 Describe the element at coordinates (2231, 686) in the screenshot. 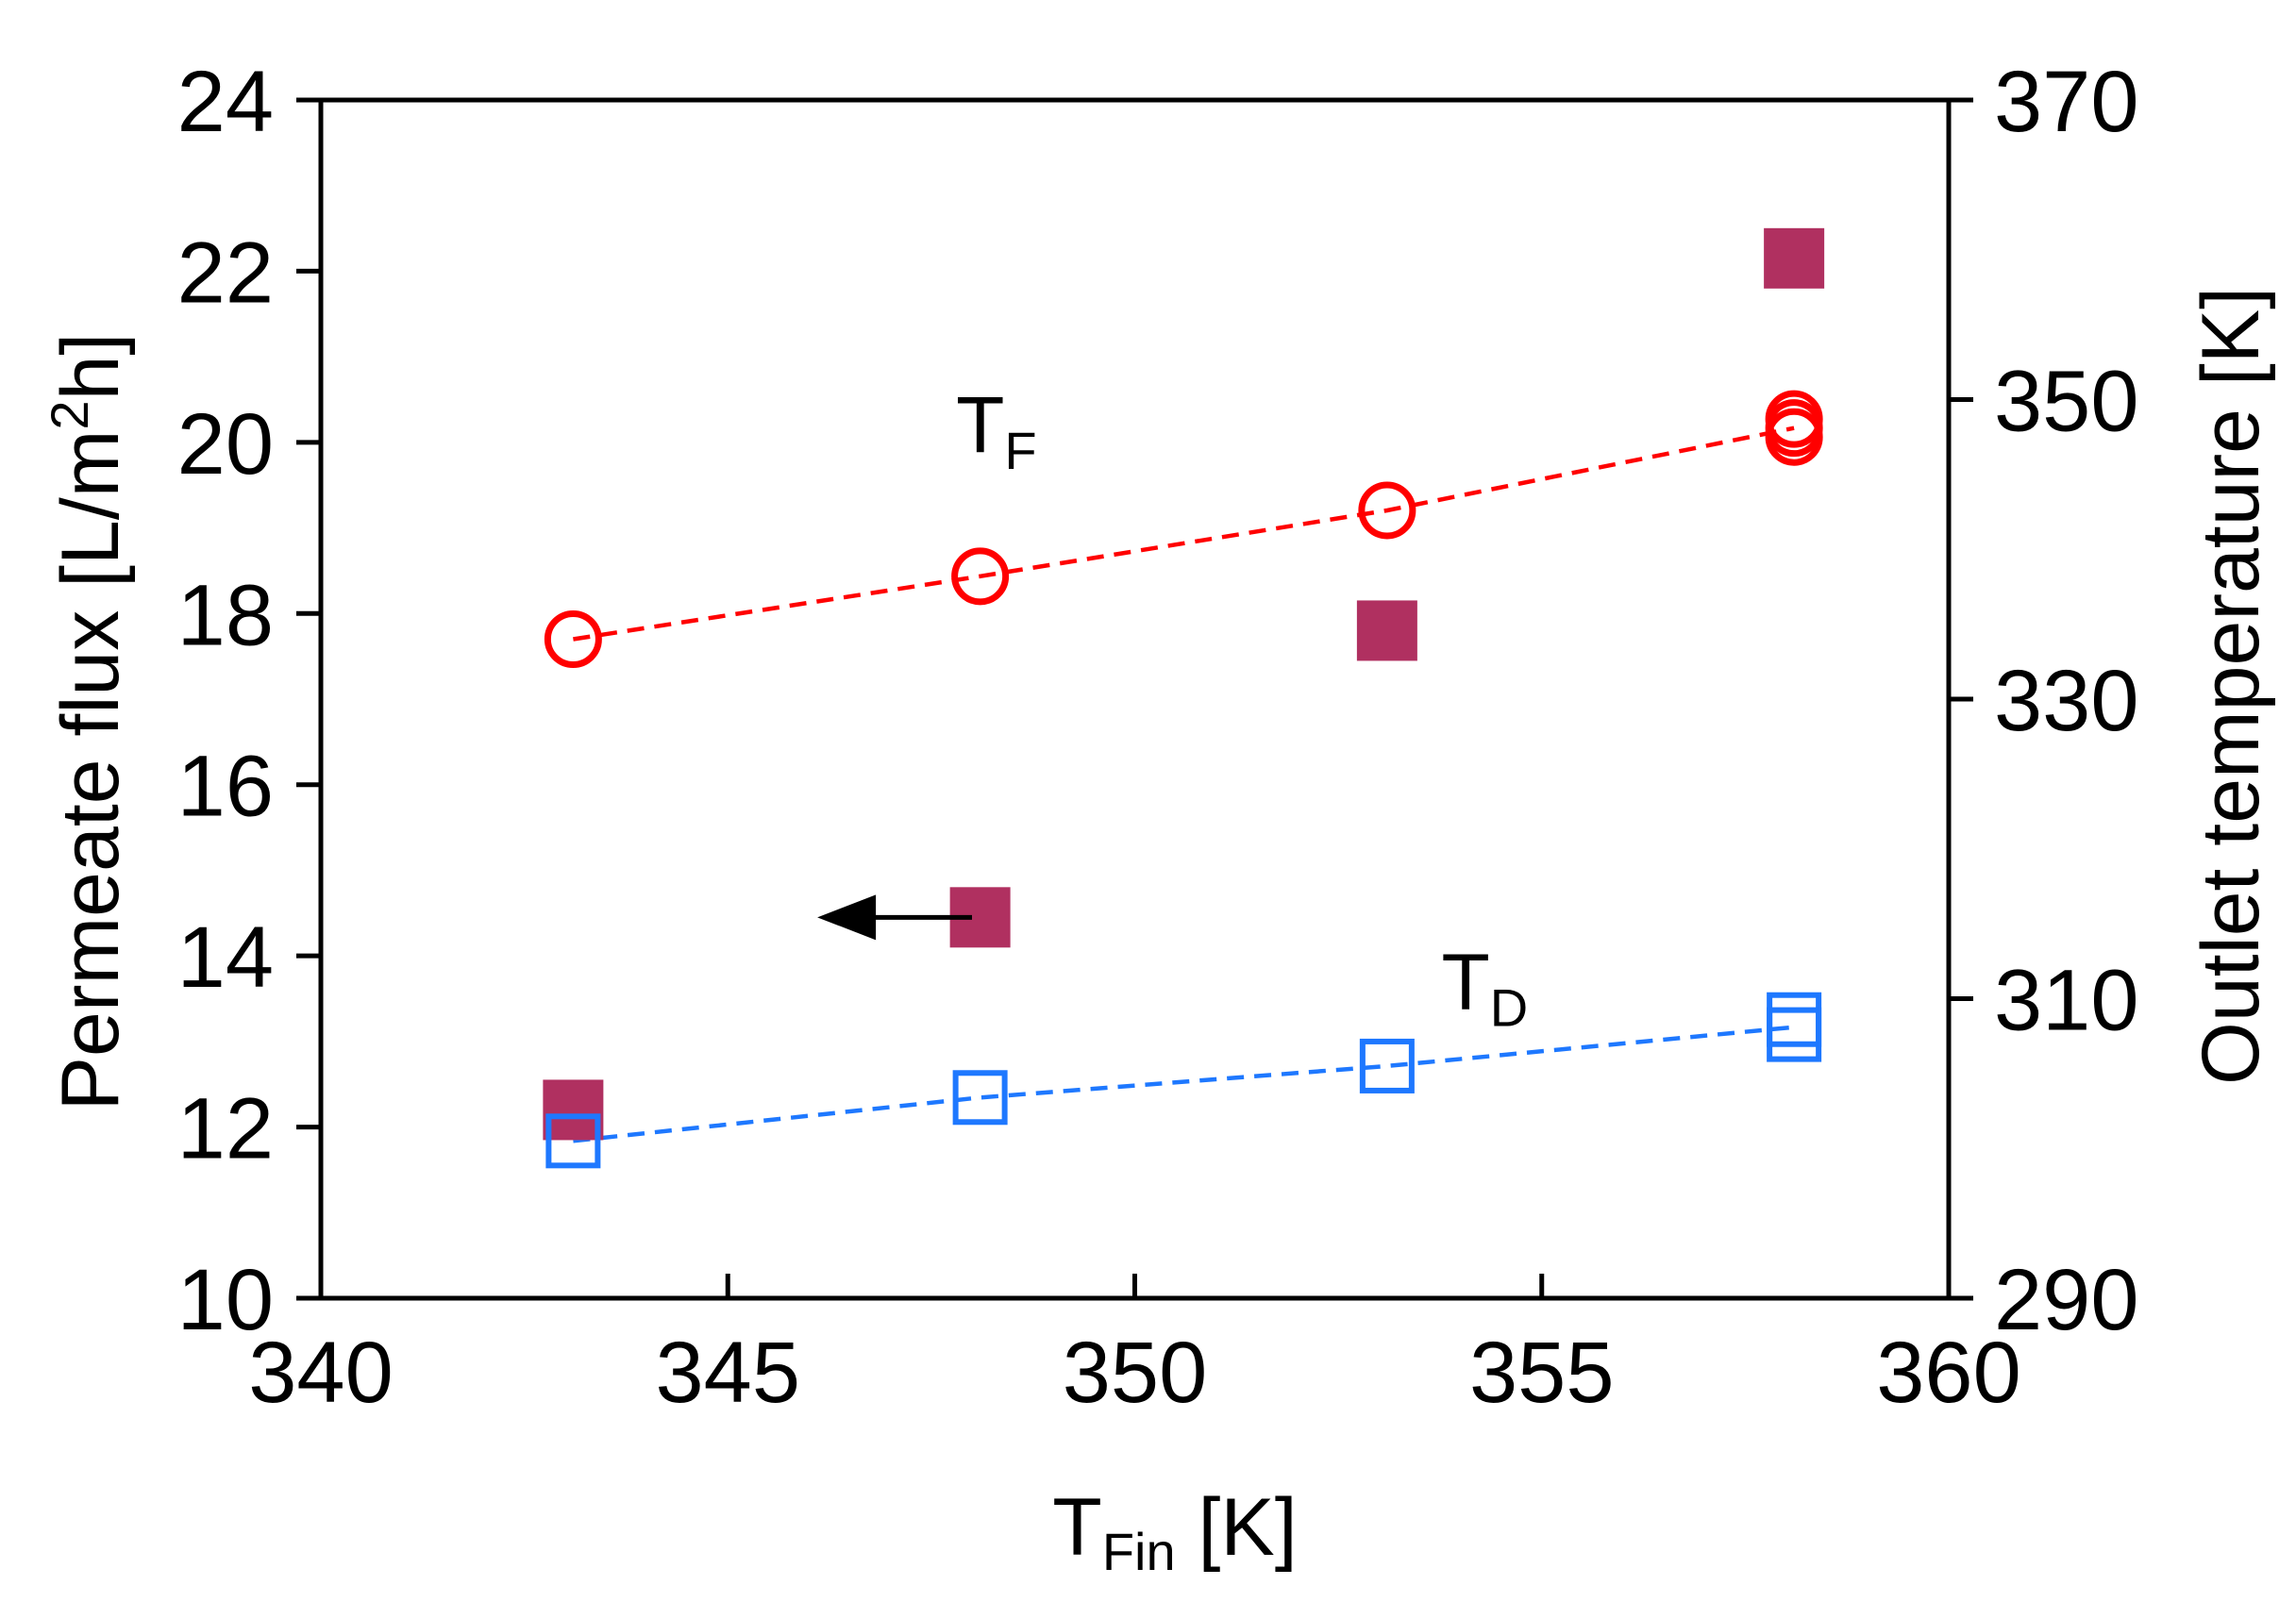

I see `right-axis-title: Outlet temperature [K]` at that location.